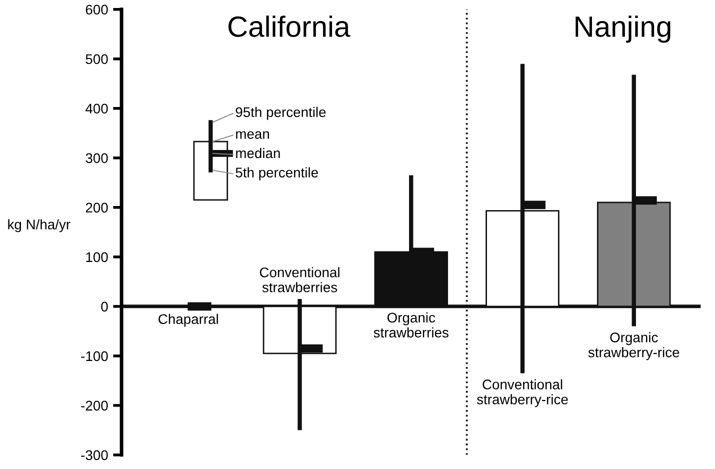 The image size is (715, 469). What do you see at coordinates (39, 225) in the screenshot?
I see `y-axis-title: kg N/ha/yr` at bounding box center [39, 225].